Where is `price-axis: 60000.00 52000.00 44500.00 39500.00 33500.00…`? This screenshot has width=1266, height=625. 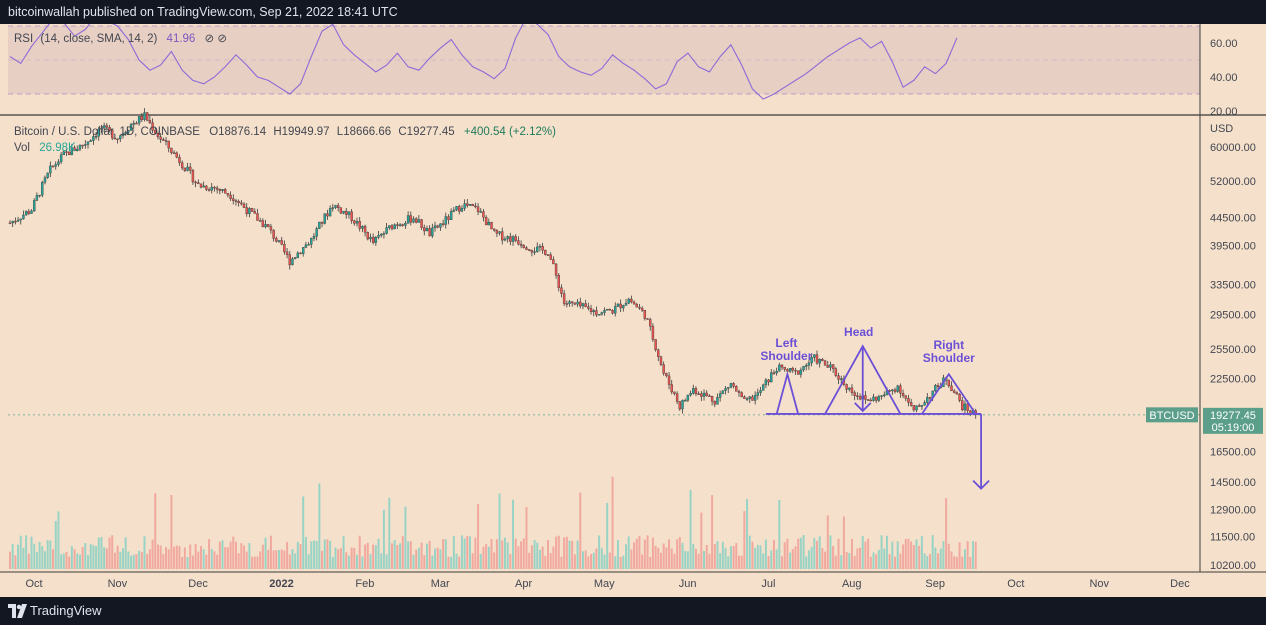
price-axis: 60000.00 52000.00 44500.00 39500.00 33500.00… is located at coordinates (1233, 357).